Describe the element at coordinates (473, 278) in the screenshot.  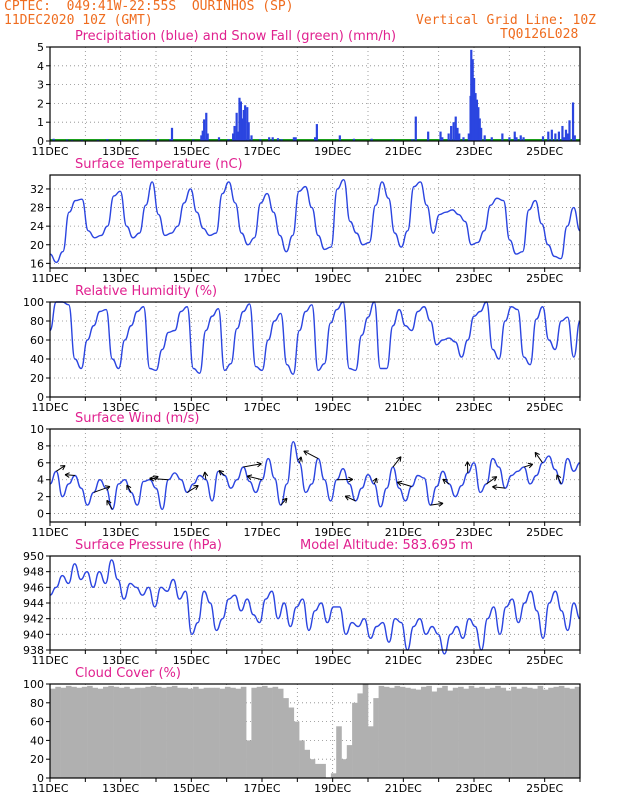
I see `xtick-label-temp: 23DEC` at that location.